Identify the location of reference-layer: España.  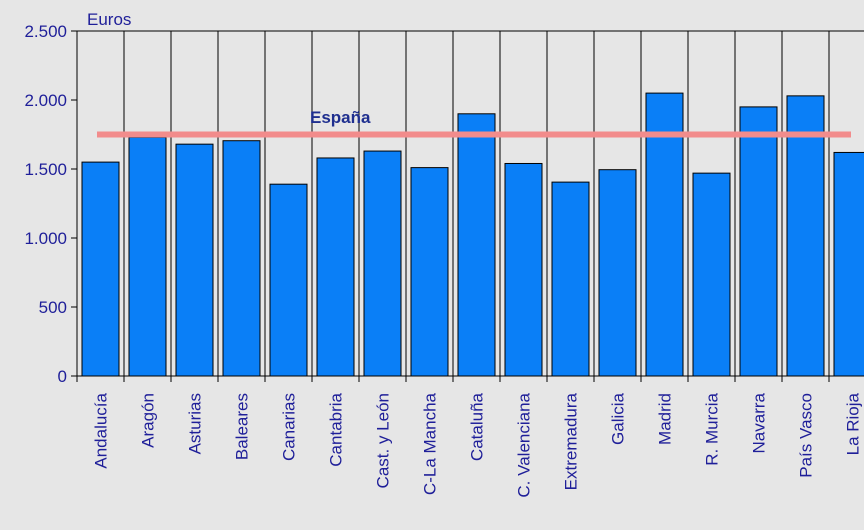
(474, 123).